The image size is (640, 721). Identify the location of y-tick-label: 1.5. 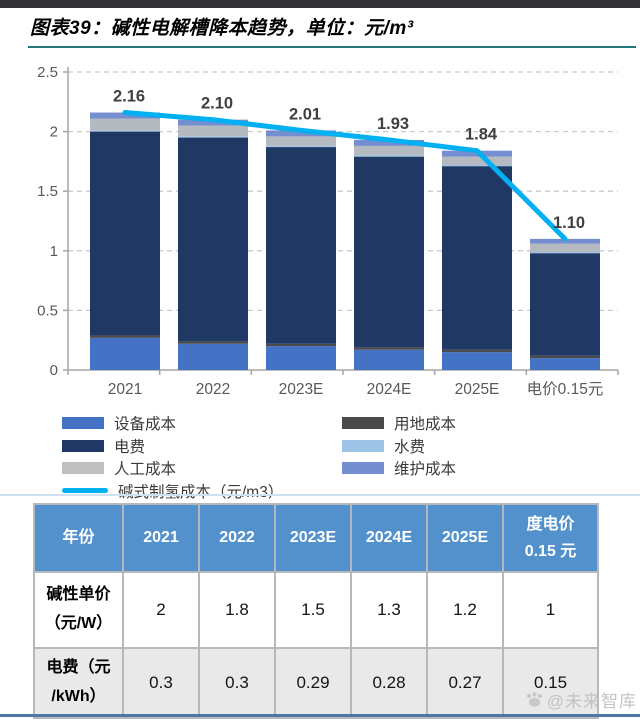
(47, 191).